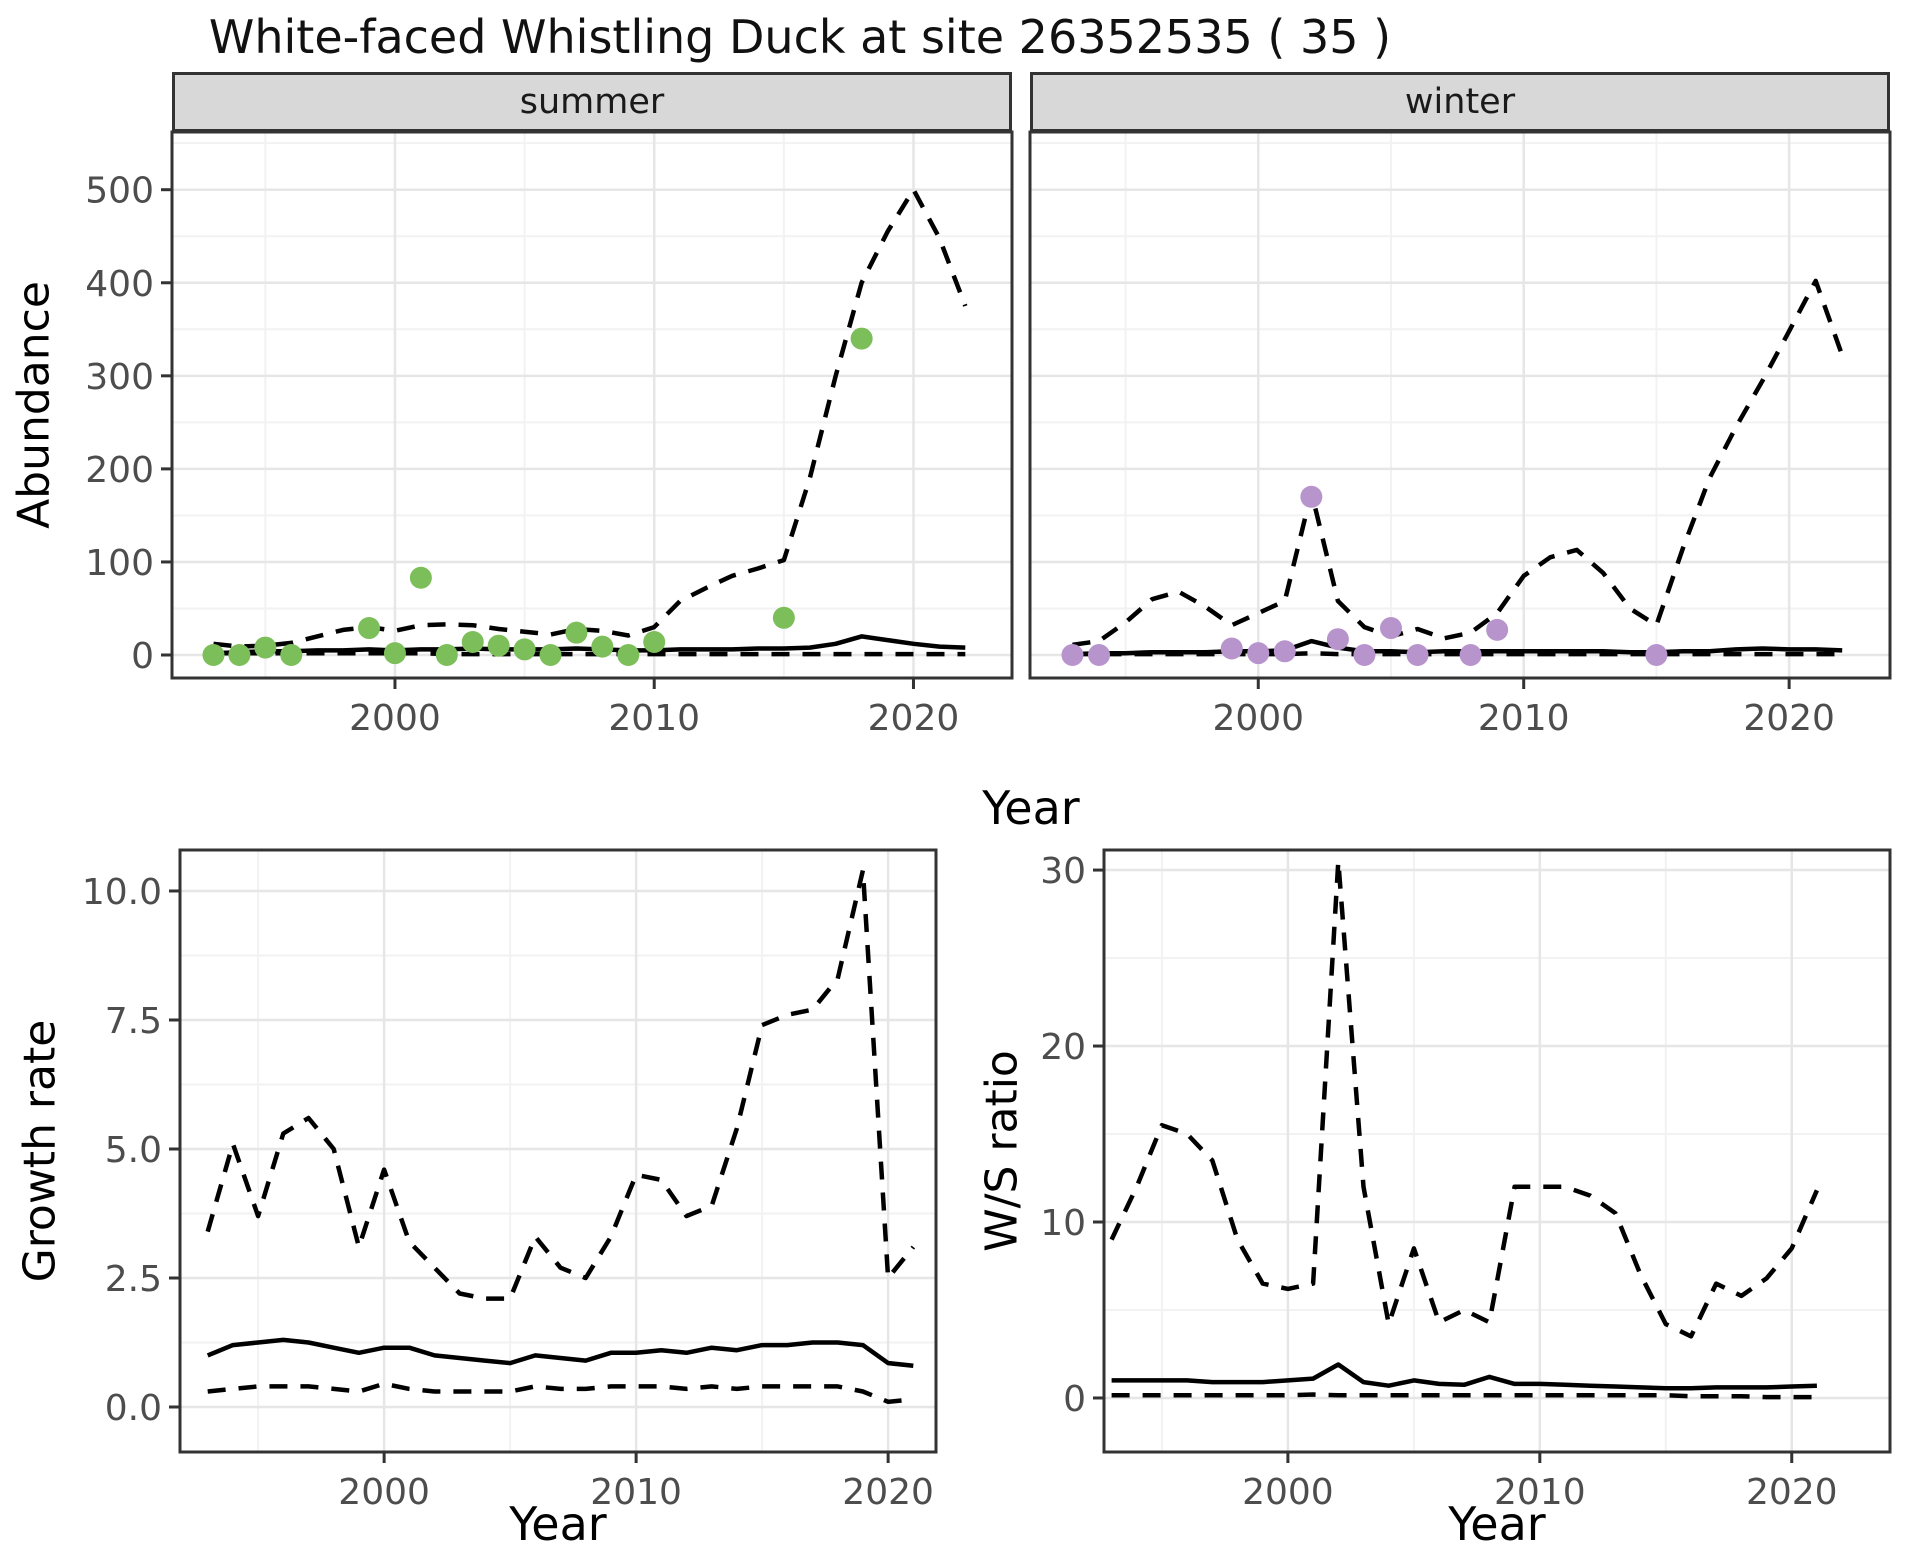 The width and height of the screenshot is (1920, 1560). Describe the element at coordinates (1063, 1223) in the screenshot. I see `y-tick-label: 10` at that location.